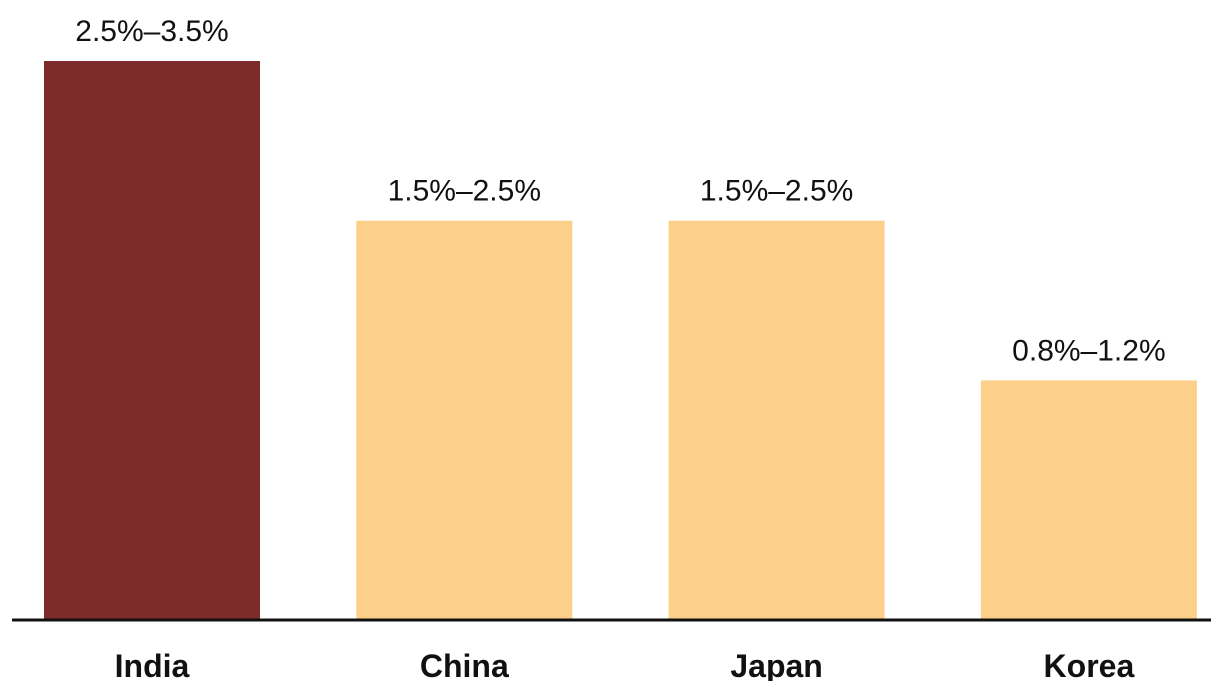 The height and width of the screenshot is (681, 1211). I want to click on data-label-japan: 1.5%–2.5%, so click(776, 191).